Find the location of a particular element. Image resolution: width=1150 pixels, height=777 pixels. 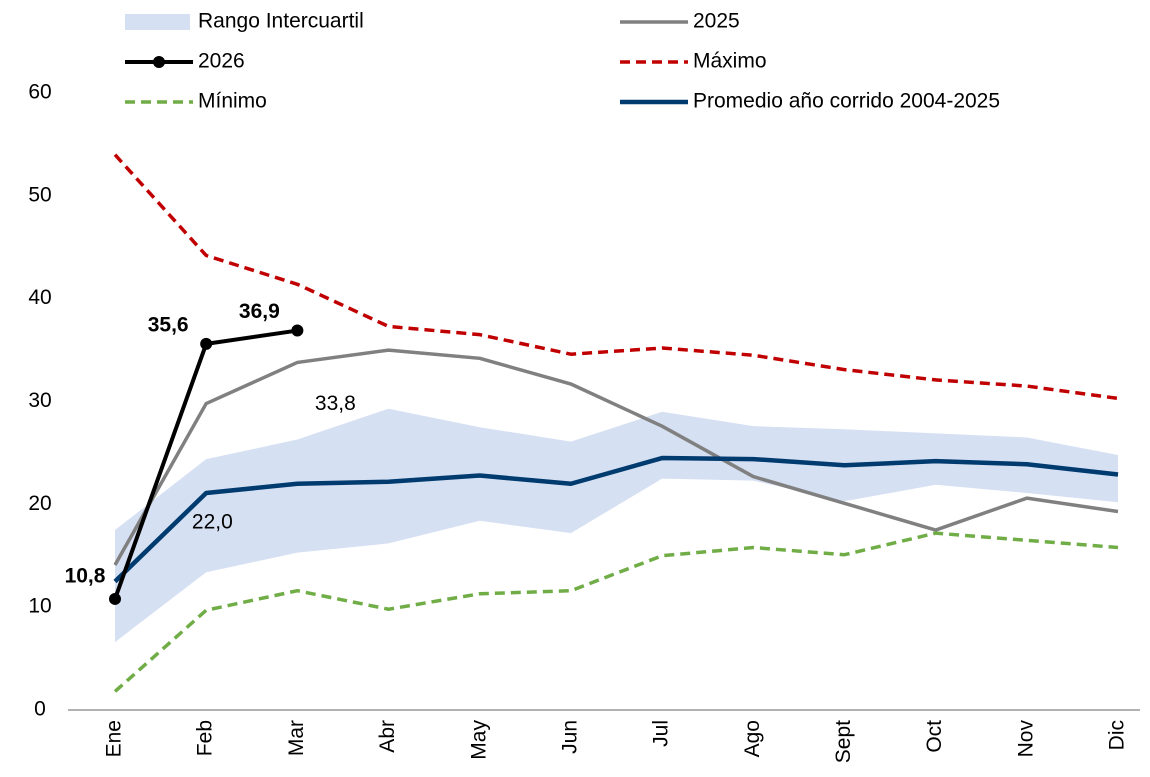

series-line is located at coordinates (616, 519).